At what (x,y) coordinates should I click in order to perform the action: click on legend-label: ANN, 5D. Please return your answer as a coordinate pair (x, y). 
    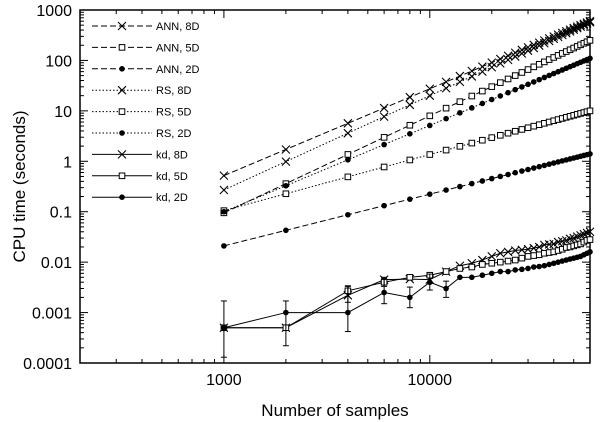
    Looking at the image, I should click on (177, 48).